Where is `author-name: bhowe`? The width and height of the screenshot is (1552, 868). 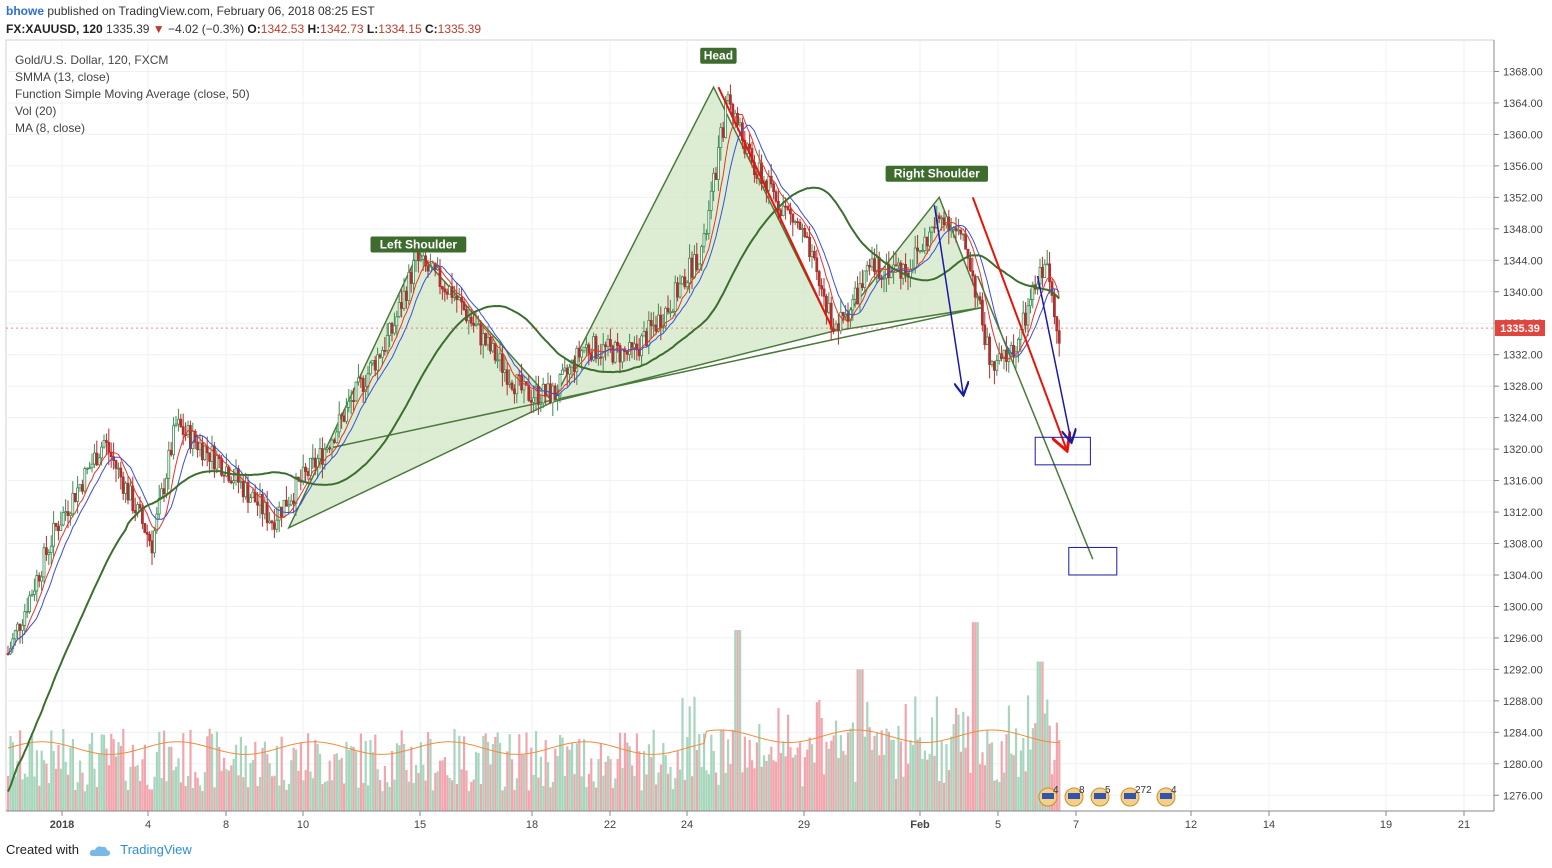 author-name: bhowe is located at coordinates (25, 11).